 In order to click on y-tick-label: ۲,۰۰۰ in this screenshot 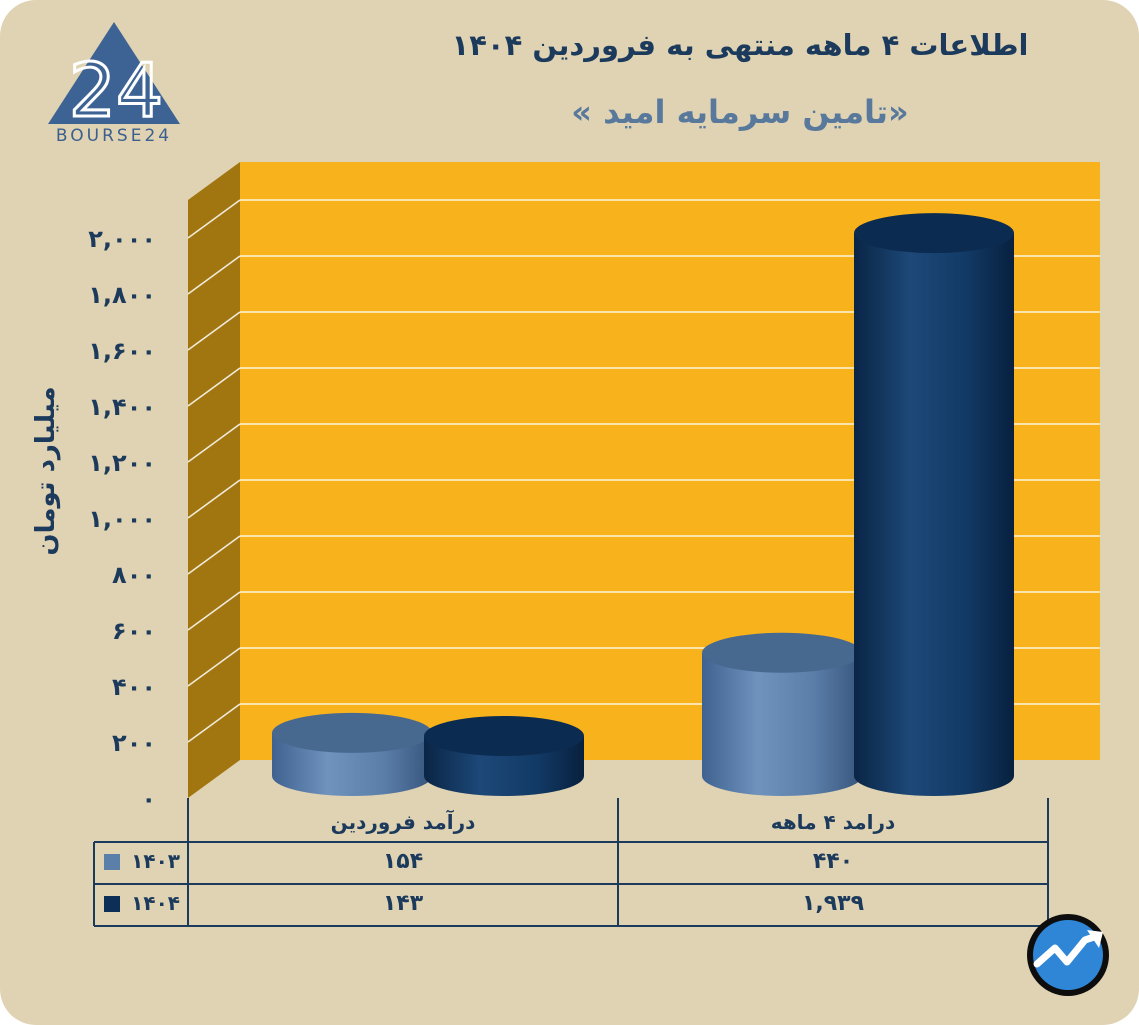, I will do `click(122, 239)`.